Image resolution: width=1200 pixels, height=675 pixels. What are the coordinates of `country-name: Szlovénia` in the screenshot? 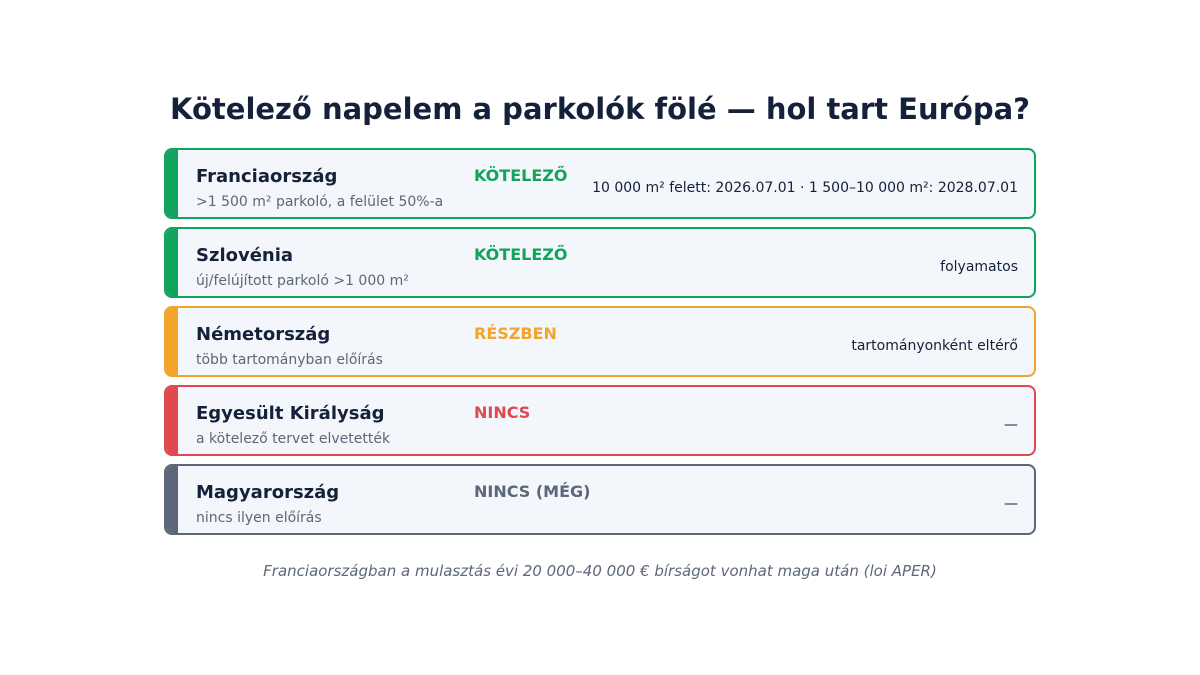 It's located at (245, 255).